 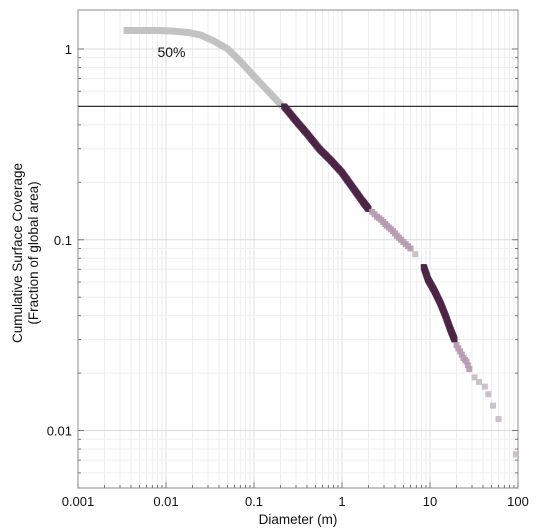 What do you see at coordinates (59, 431) in the screenshot?
I see `y-tick-label: 0.01` at bounding box center [59, 431].